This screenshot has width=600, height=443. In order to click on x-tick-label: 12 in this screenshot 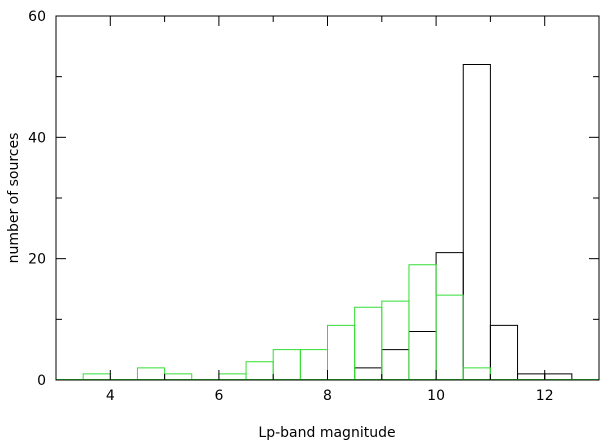, I will do `click(545, 396)`.